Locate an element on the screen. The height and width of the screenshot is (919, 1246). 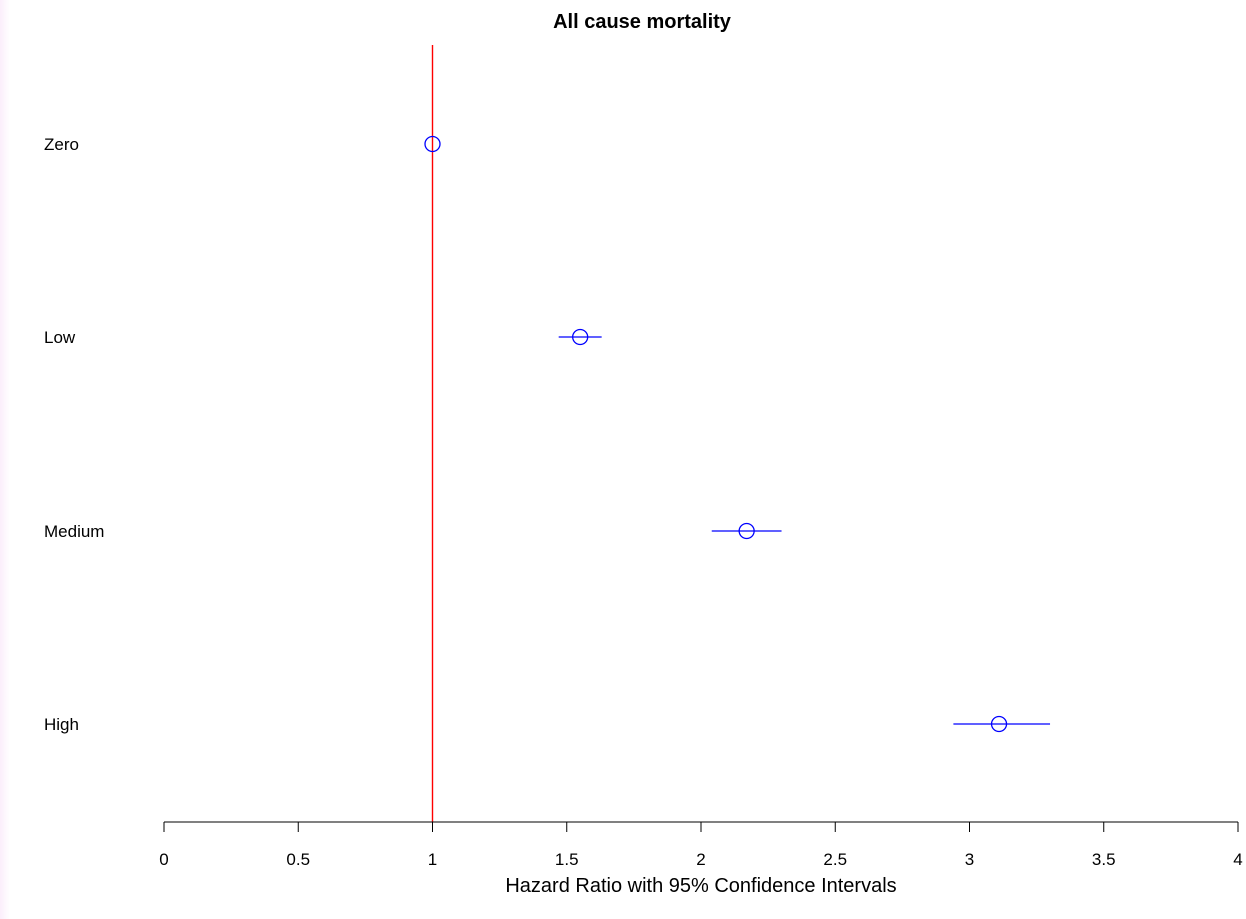
category-label-low: Low is located at coordinates (60, 337).